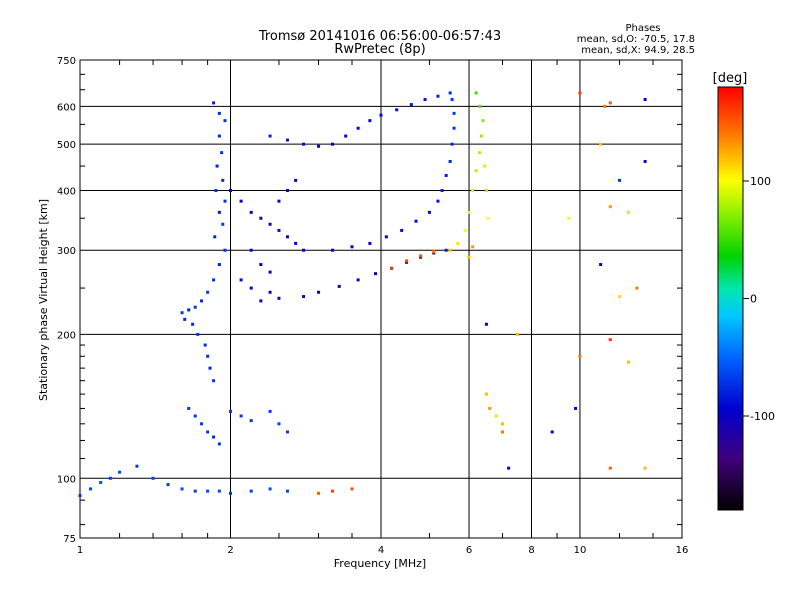 The image size is (800, 600). I want to click on y-tick-label: 400, so click(66, 191).